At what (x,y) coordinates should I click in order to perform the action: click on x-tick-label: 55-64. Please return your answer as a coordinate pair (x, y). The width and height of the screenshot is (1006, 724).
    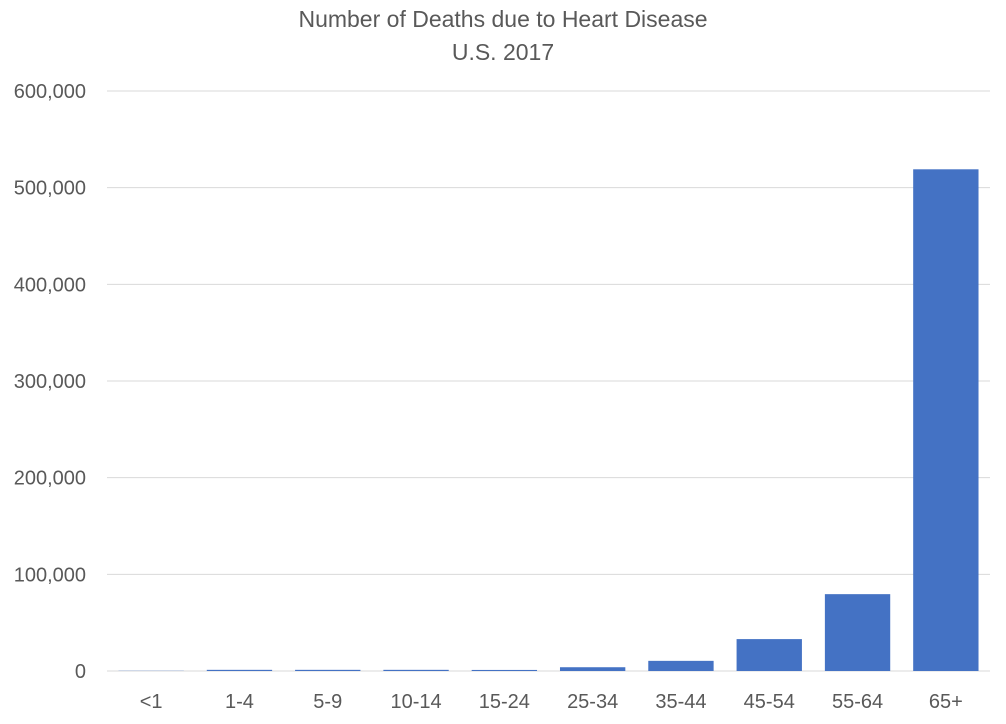
    Looking at the image, I should click on (857, 702).